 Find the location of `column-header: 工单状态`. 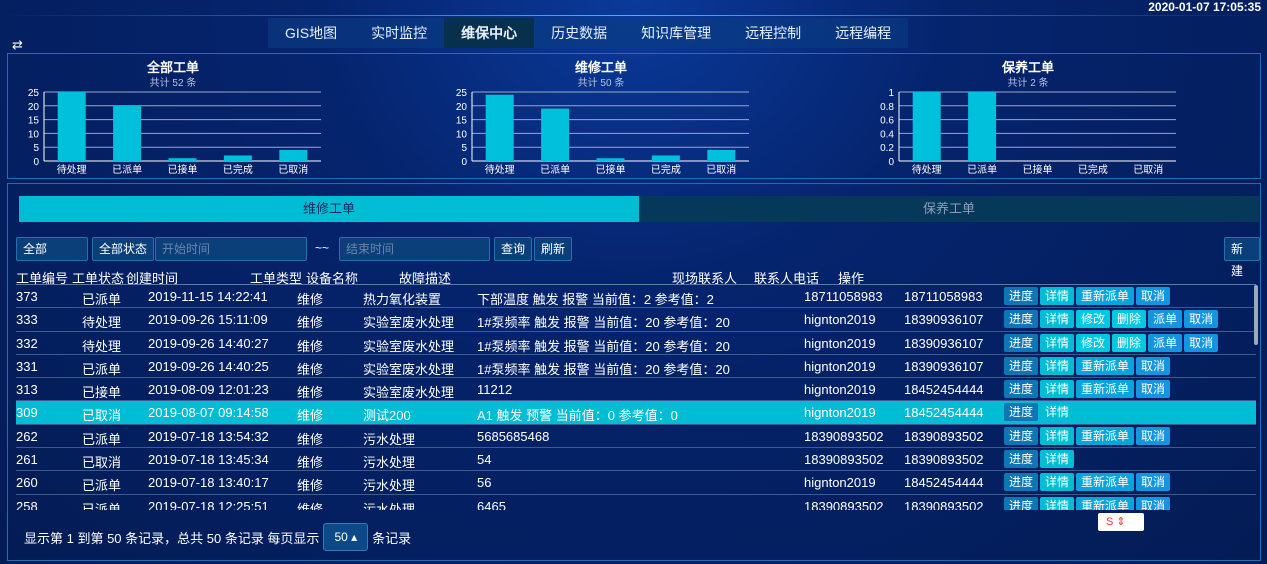

column-header: 工单状态 is located at coordinates (98, 278).